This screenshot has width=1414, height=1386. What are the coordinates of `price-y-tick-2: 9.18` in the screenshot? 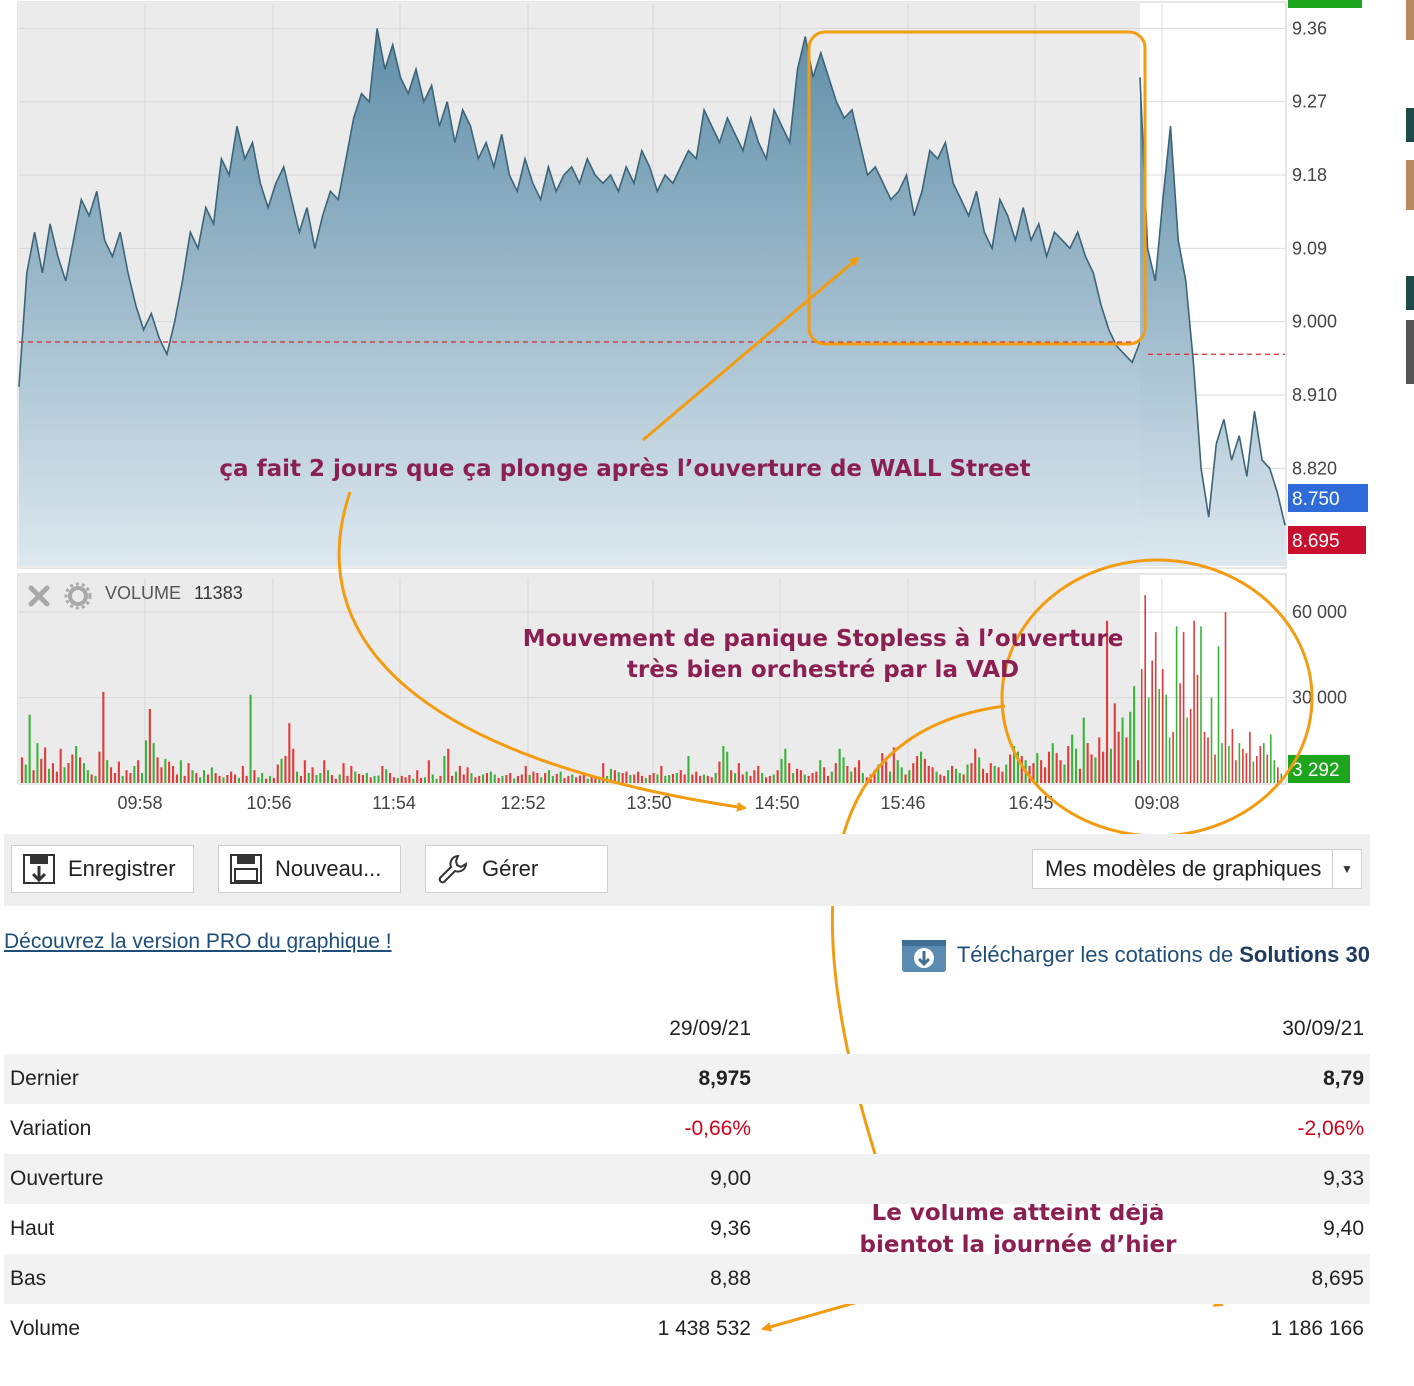 It's located at (1309, 175).